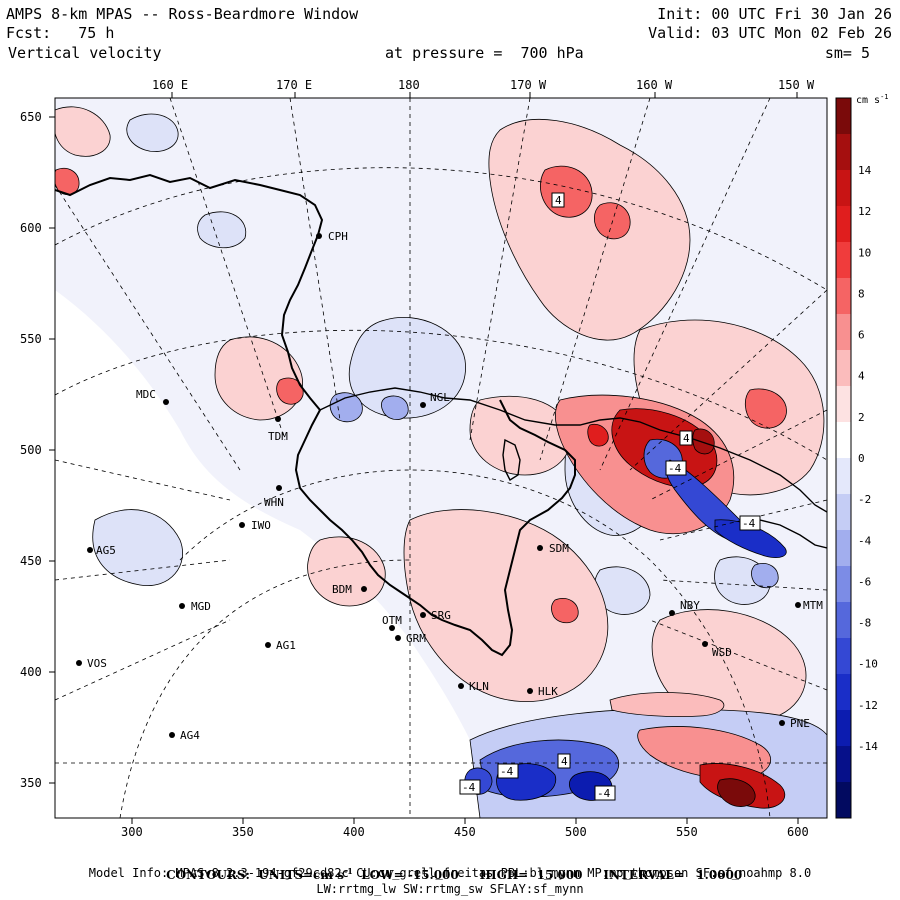 This screenshot has height=900, width=900. Describe the element at coordinates (864, 499) in the screenshot. I see `colorbar-tick-label: -2` at that location.